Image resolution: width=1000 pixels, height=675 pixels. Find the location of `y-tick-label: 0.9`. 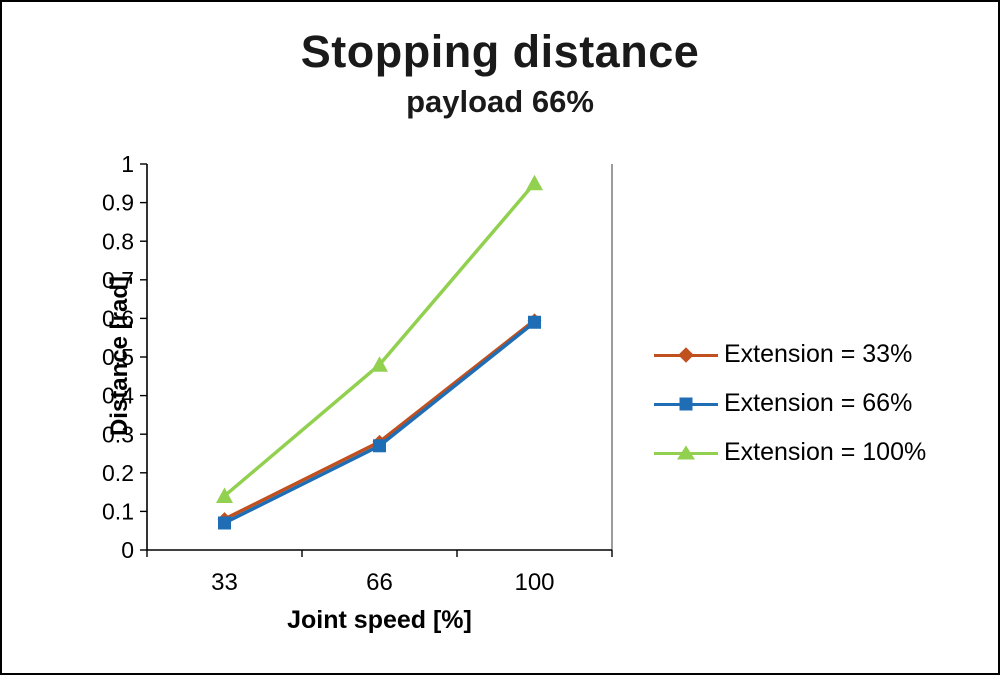

y-tick-label: 0.9 is located at coordinates (118, 203).